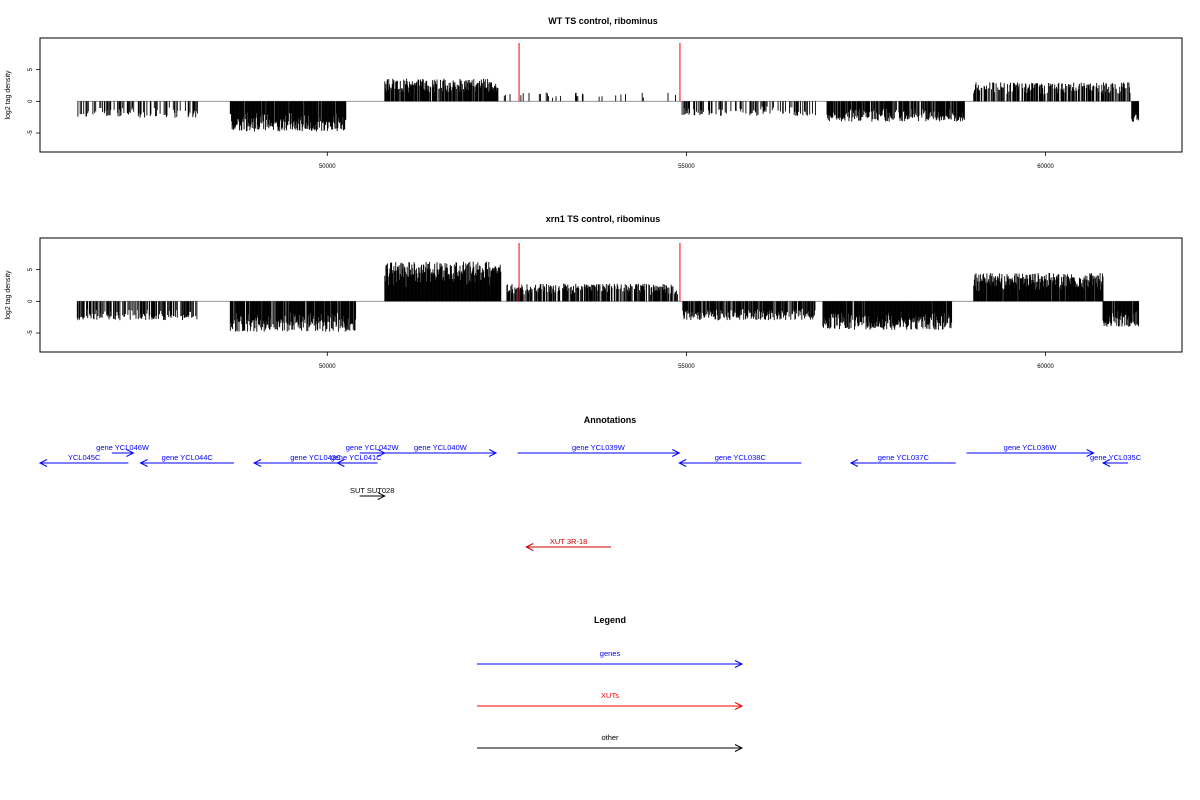 This screenshot has width=1200, height=800. What do you see at coordinates (610, 737) in the screenshot?
I see `legend-label: other` at bounding box center [610, 737].